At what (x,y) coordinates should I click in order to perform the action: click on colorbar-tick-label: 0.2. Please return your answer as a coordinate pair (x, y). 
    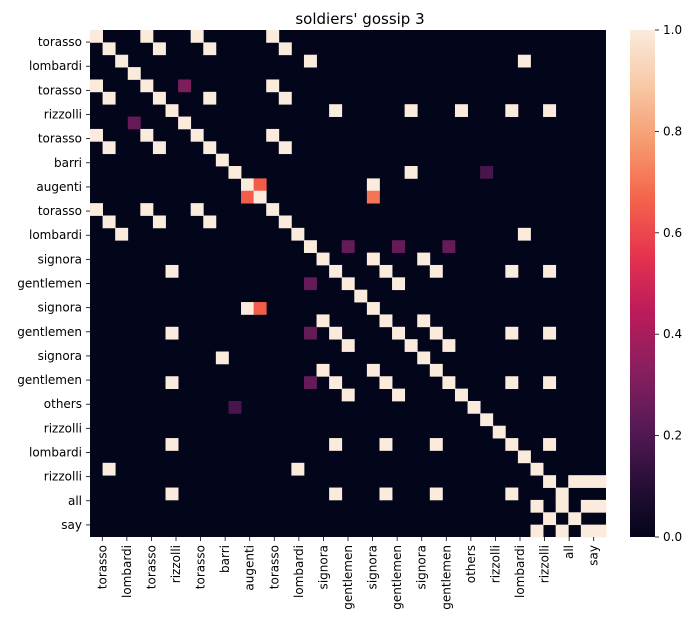
    Looking at the image, I should click on (672, 436).